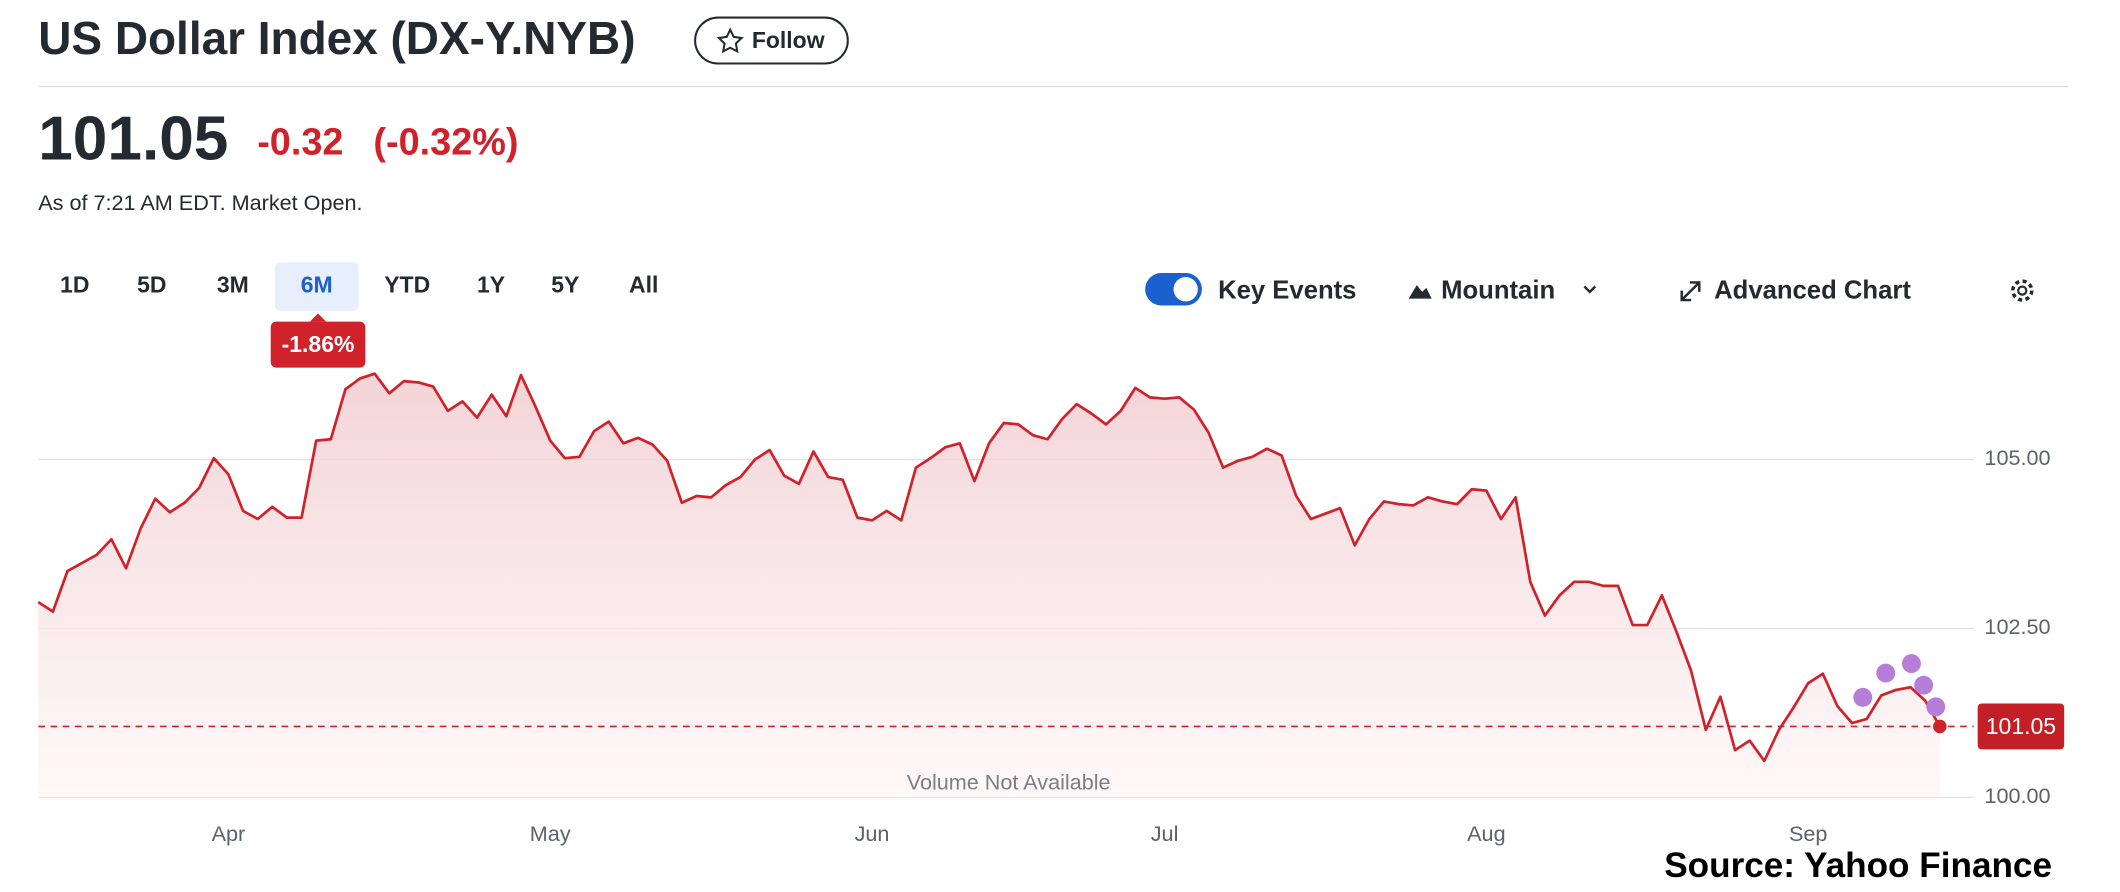 This screenshot has width=2120, height=892. I want to click on page-title: US Dollar Index (DX-Y.NYB), so click(336, 38).